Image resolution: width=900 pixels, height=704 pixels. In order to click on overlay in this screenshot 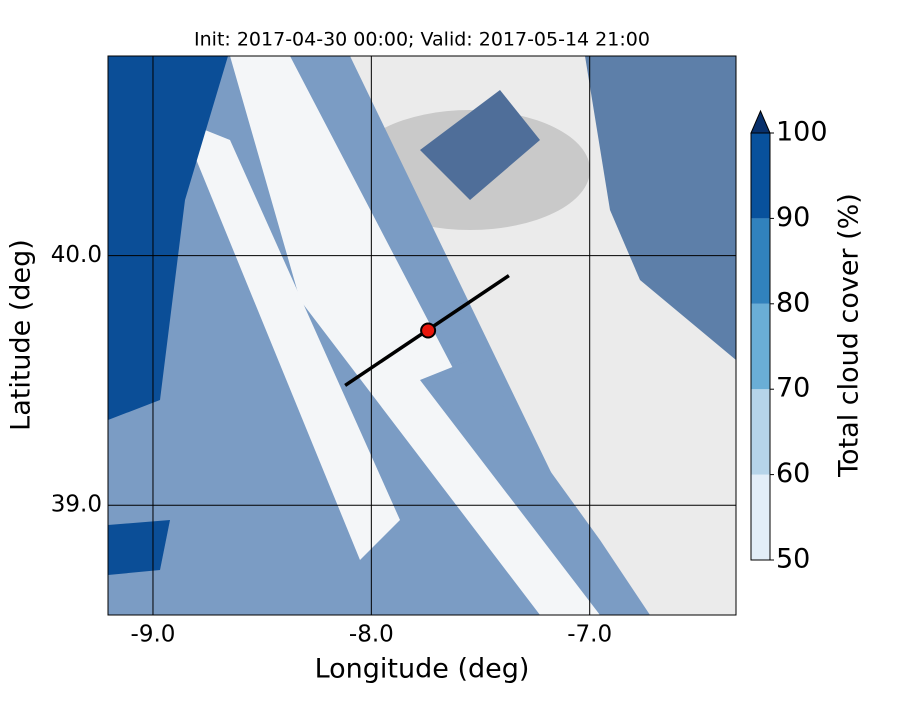, I will do `click(427, 330)`.